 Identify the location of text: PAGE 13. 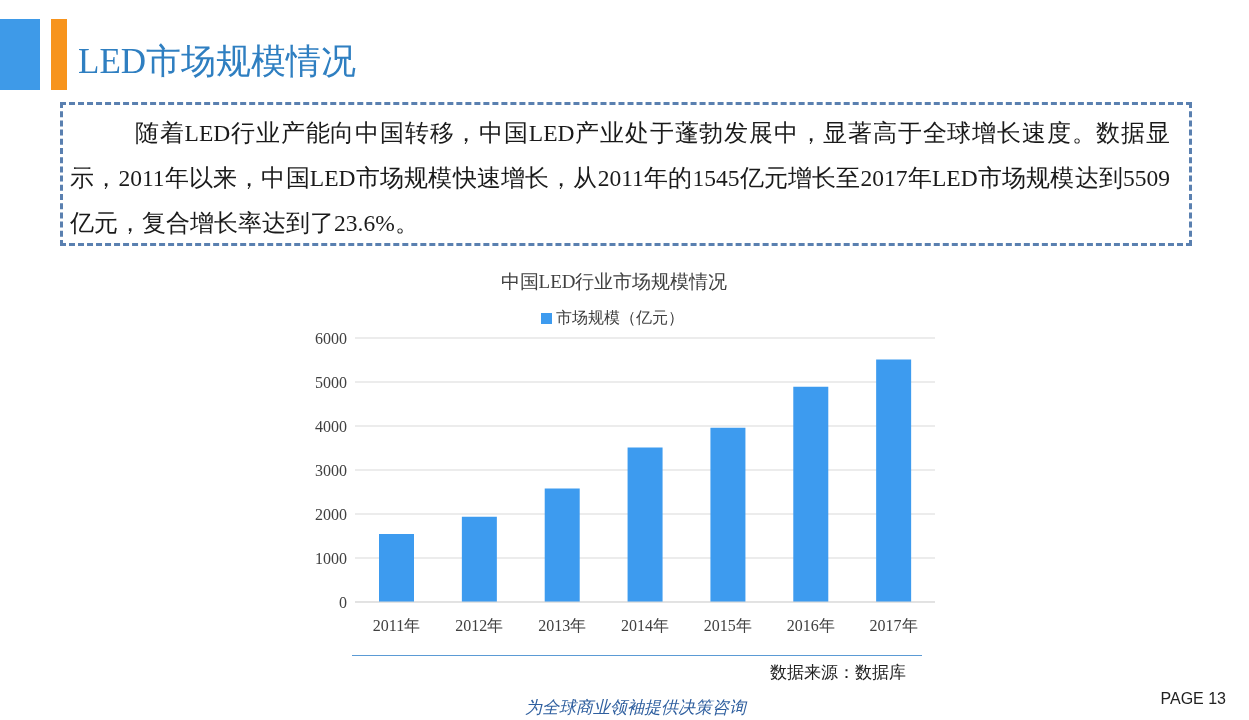
(1192, 699).